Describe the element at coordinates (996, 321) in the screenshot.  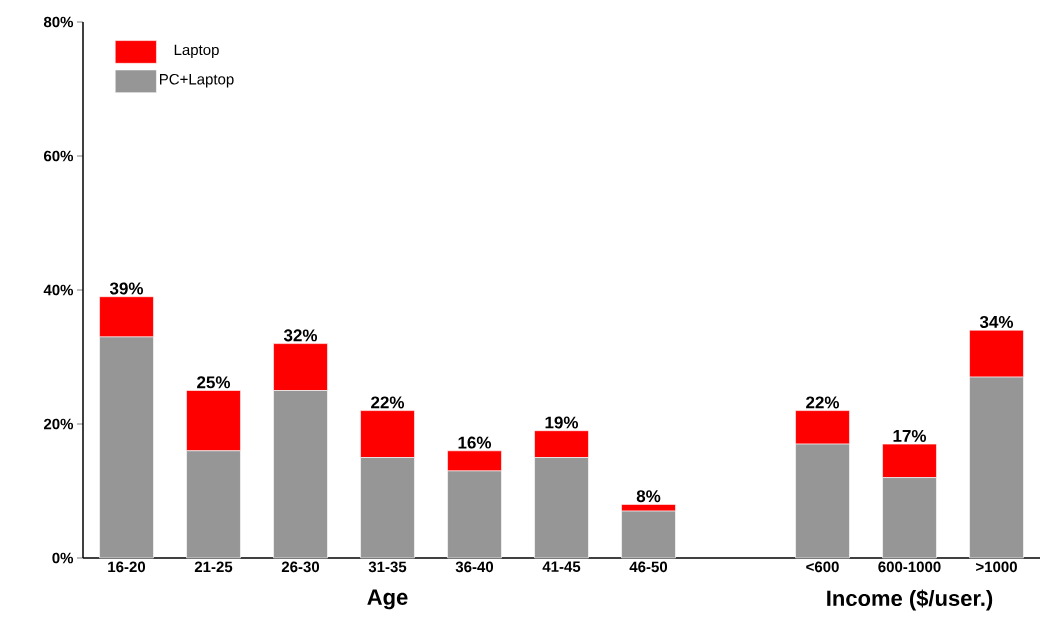
I see `total-label: 34%` at that location.